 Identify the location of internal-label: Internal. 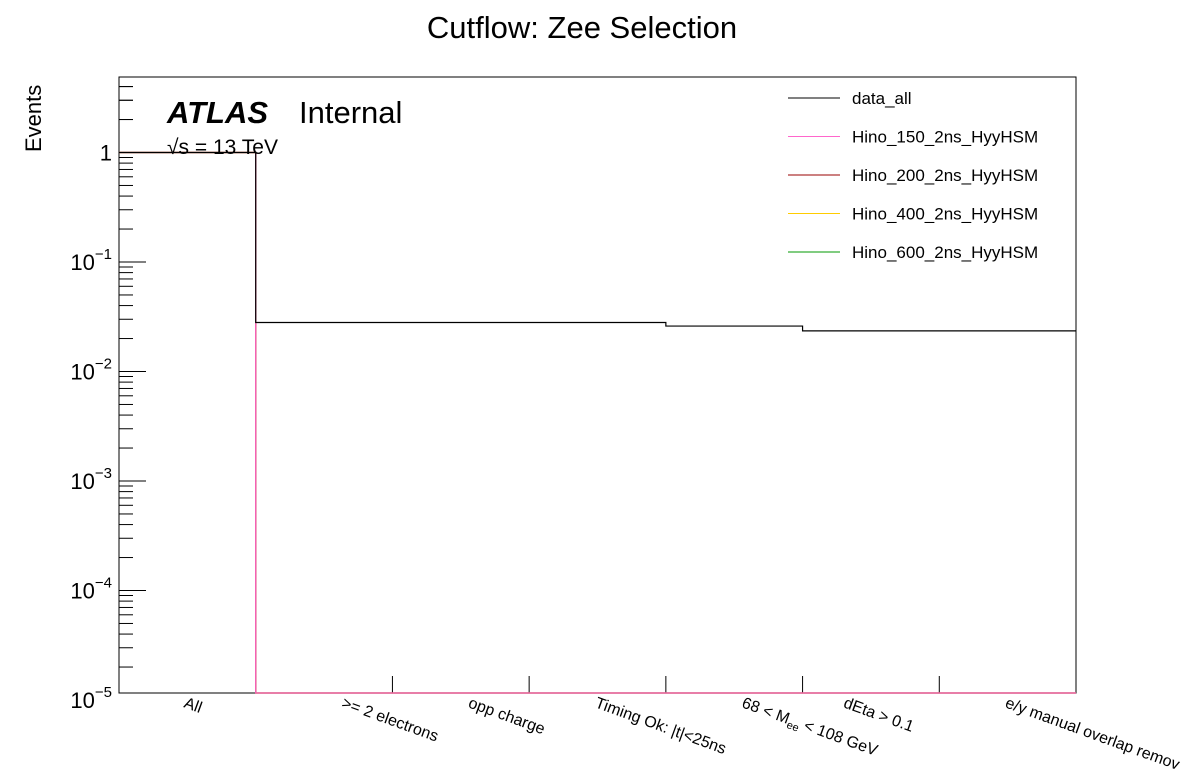
(350, 112).